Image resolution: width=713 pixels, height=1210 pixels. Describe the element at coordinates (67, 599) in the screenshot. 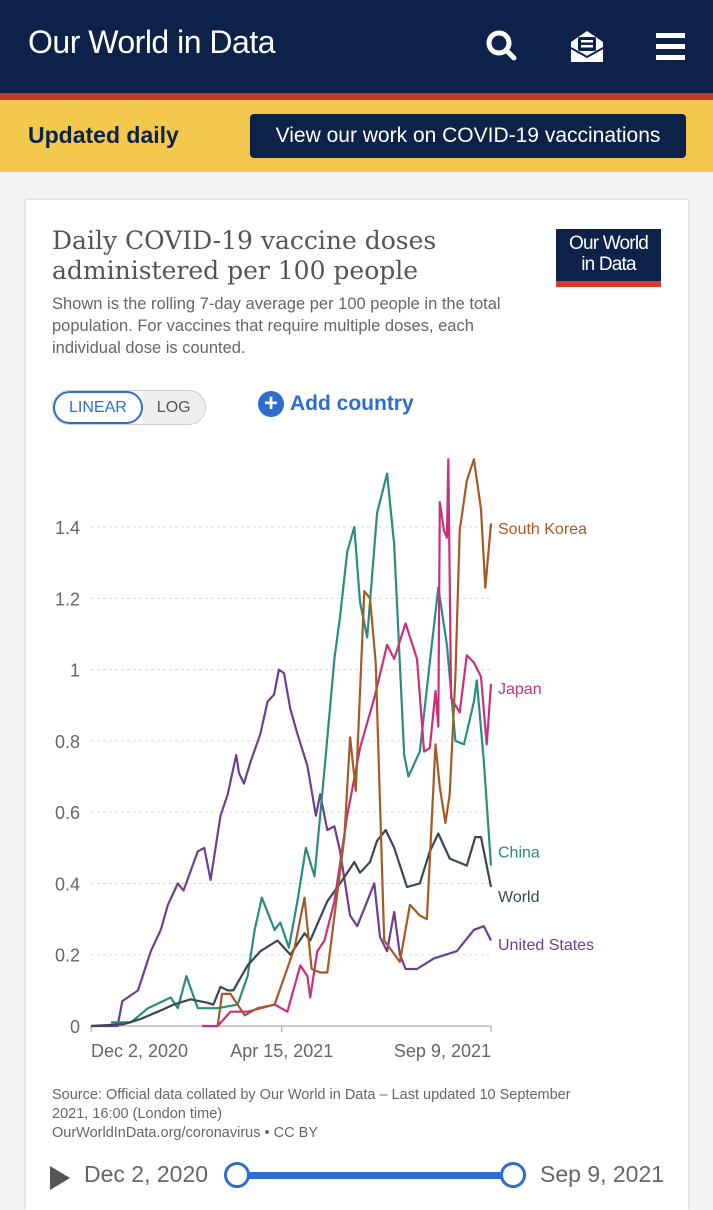

I see `y-tick-label: 1.2` at that location.